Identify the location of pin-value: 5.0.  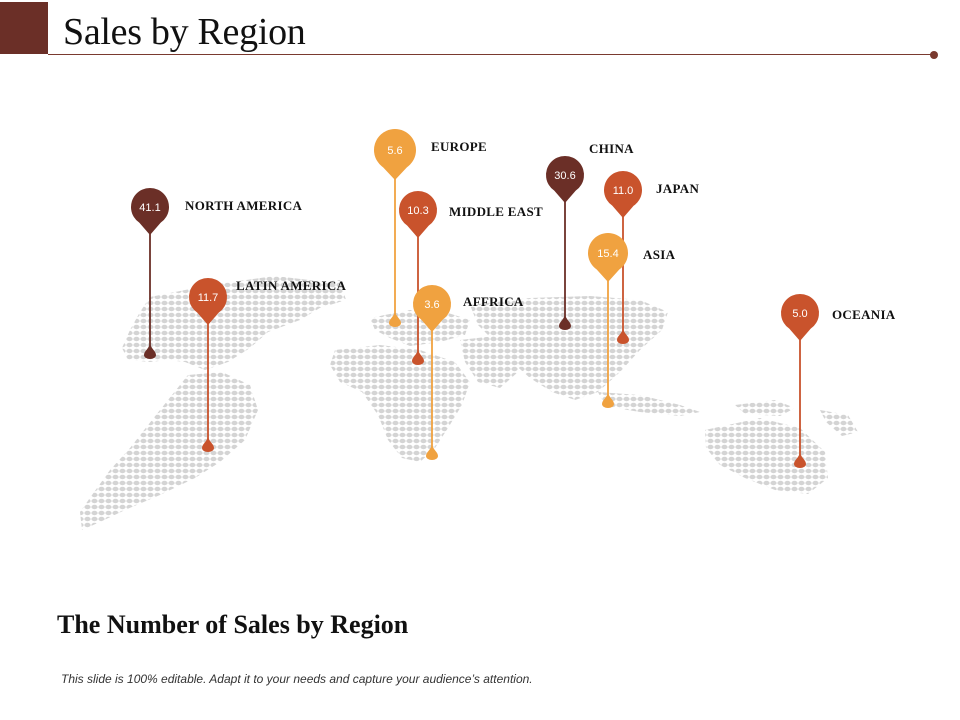
(799, 314).